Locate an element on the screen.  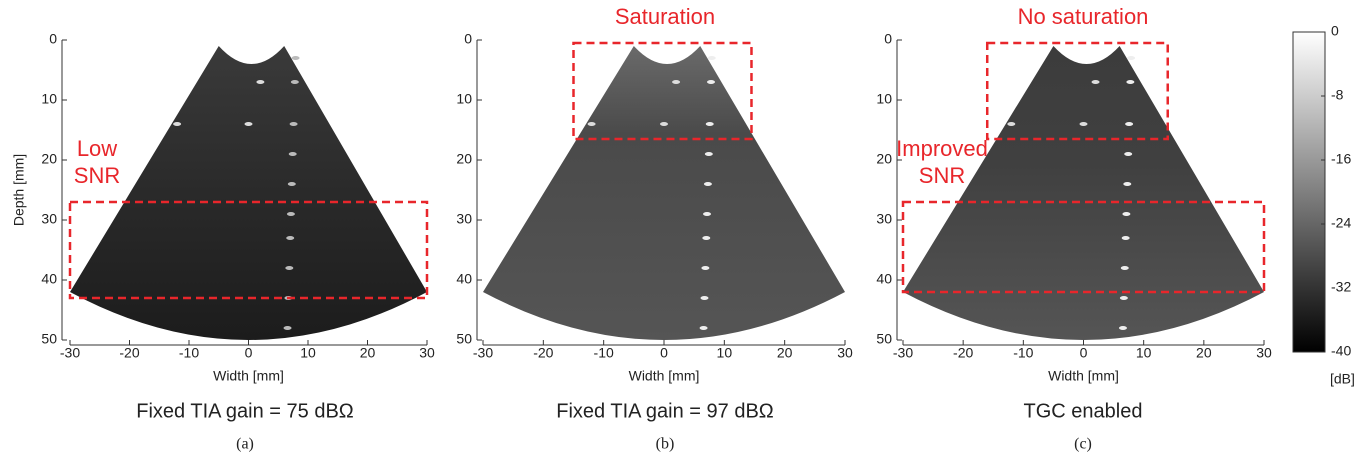
colorbar-tick-label: -32 is located at coordinates (1341, 287).